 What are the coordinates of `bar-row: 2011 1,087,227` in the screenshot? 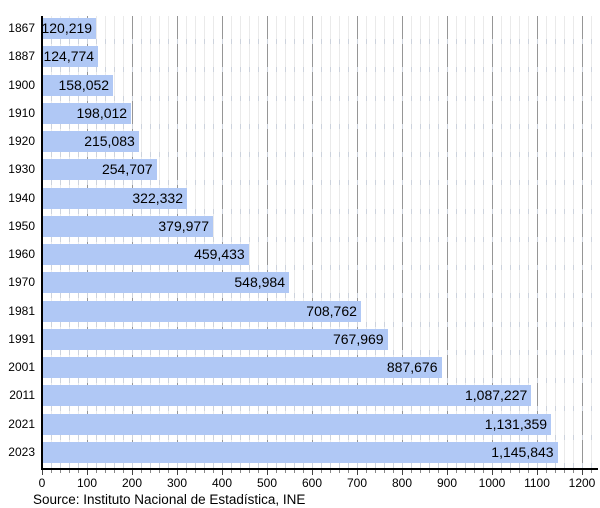 It's located at (303, 397).